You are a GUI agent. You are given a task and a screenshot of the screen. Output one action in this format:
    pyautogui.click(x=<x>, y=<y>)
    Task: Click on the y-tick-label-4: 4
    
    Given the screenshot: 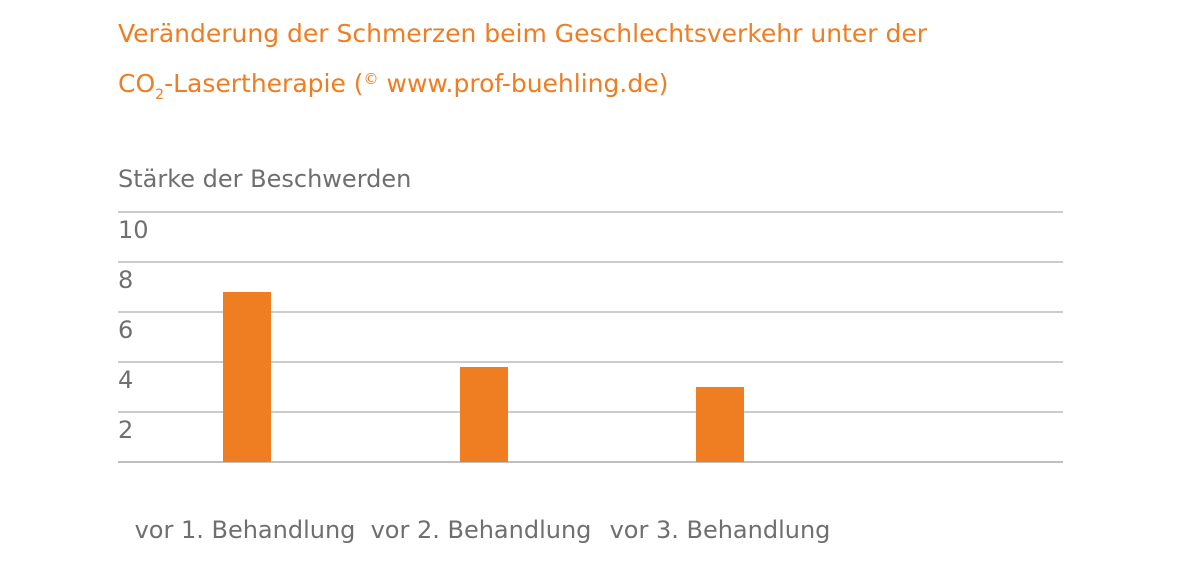 What is the action you would take?
    pyautogui.click(x=125, y=380)
    